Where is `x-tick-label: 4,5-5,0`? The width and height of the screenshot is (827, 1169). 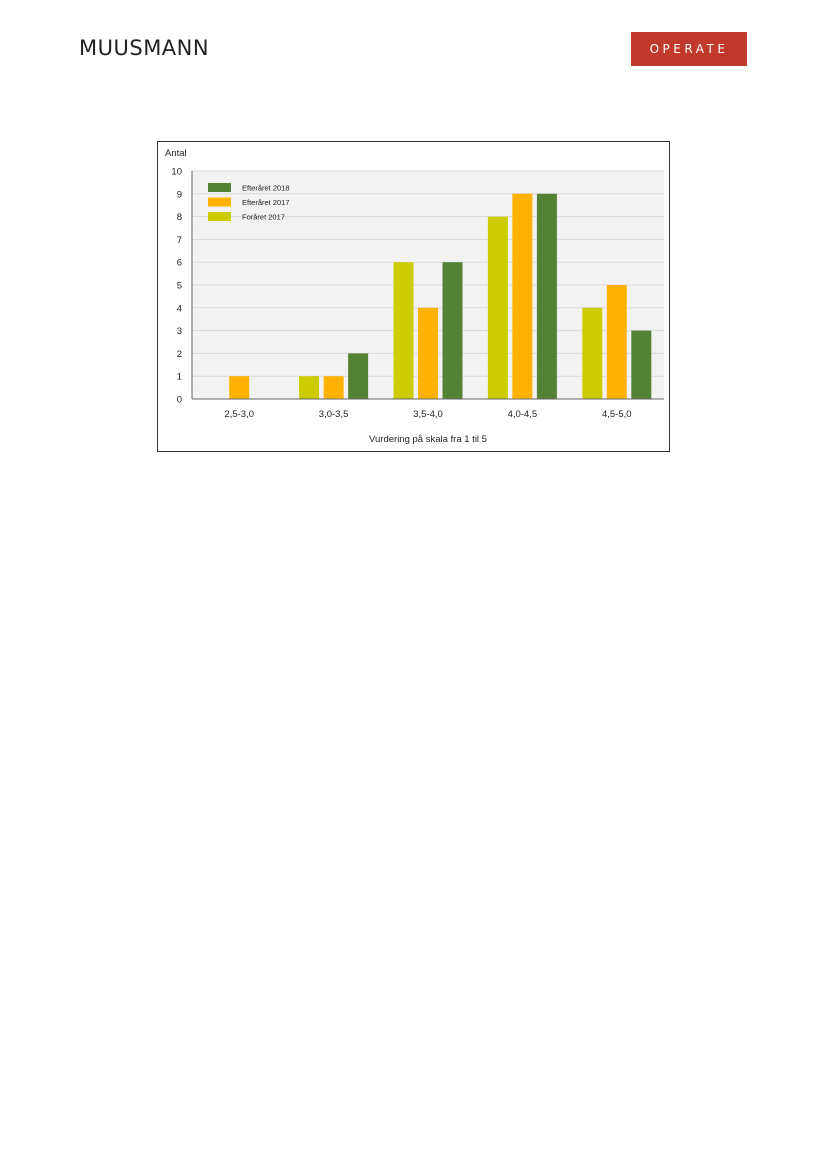
x-tick-label: 4,5-5,0 is located at coordinates (617, 414).